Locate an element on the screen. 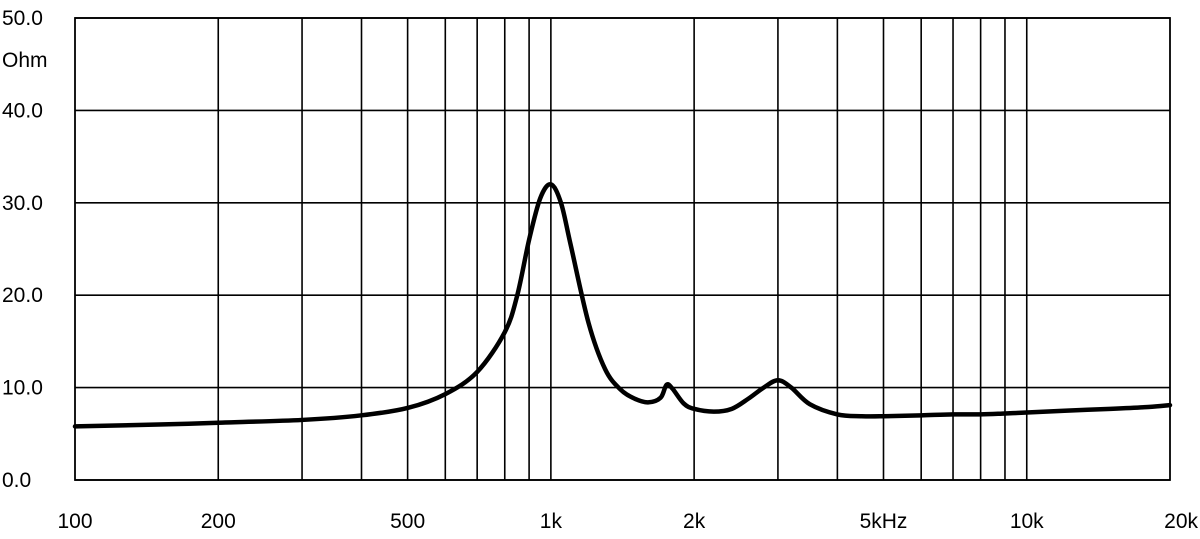  x-tick-label: 100 is located at coordinates (74, 521).